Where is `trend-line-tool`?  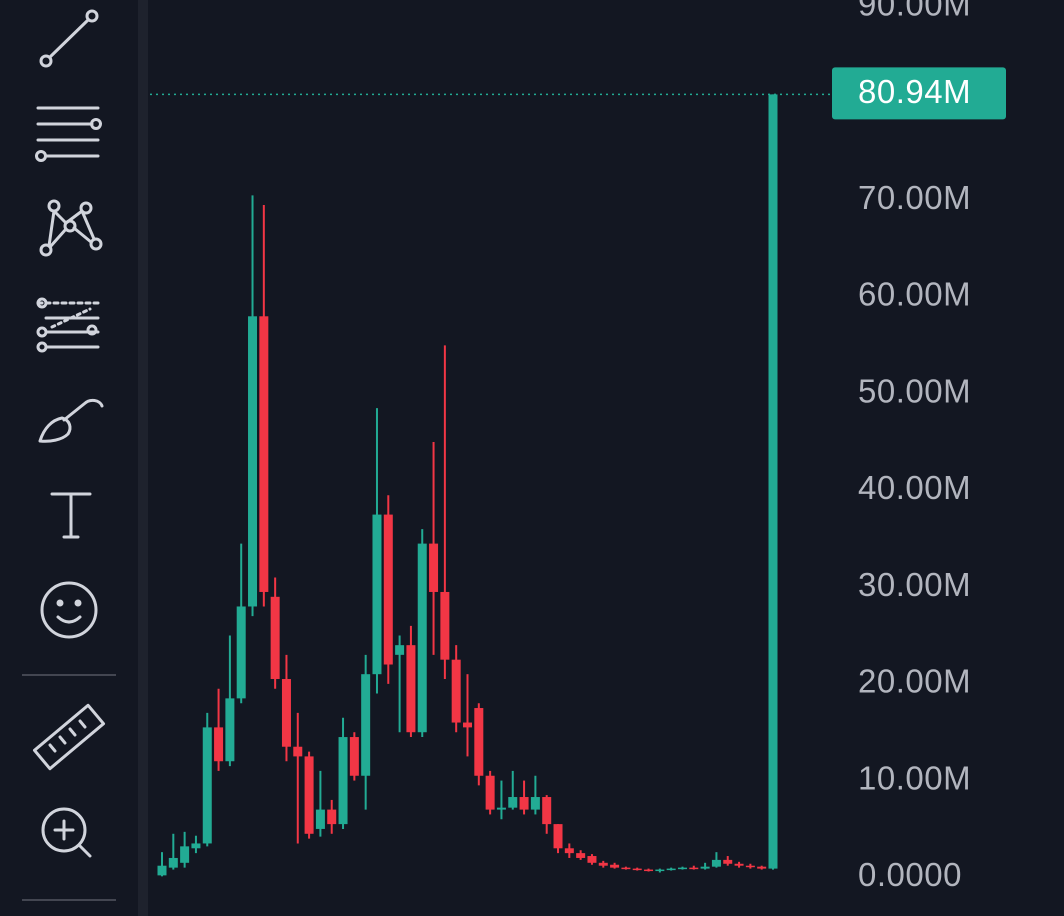 trend-line-tool is located at coordinates (69, 38).